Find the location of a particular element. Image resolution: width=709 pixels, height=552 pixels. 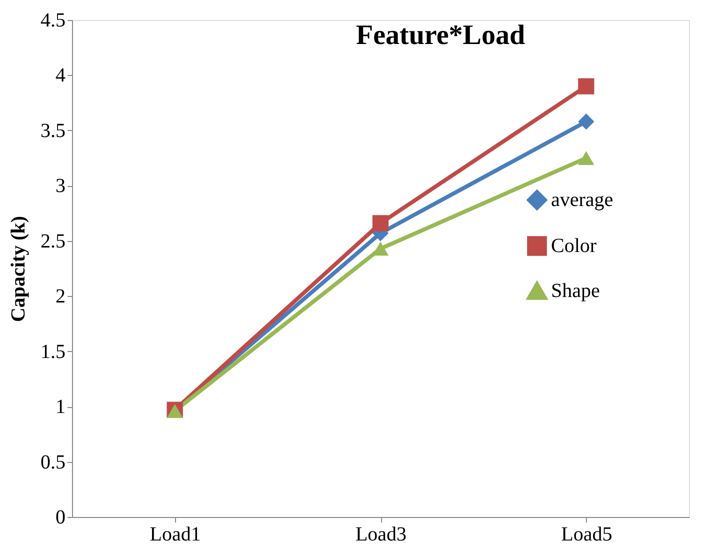

y-tick-label: 3.5 is located at coordinates (53, 131).